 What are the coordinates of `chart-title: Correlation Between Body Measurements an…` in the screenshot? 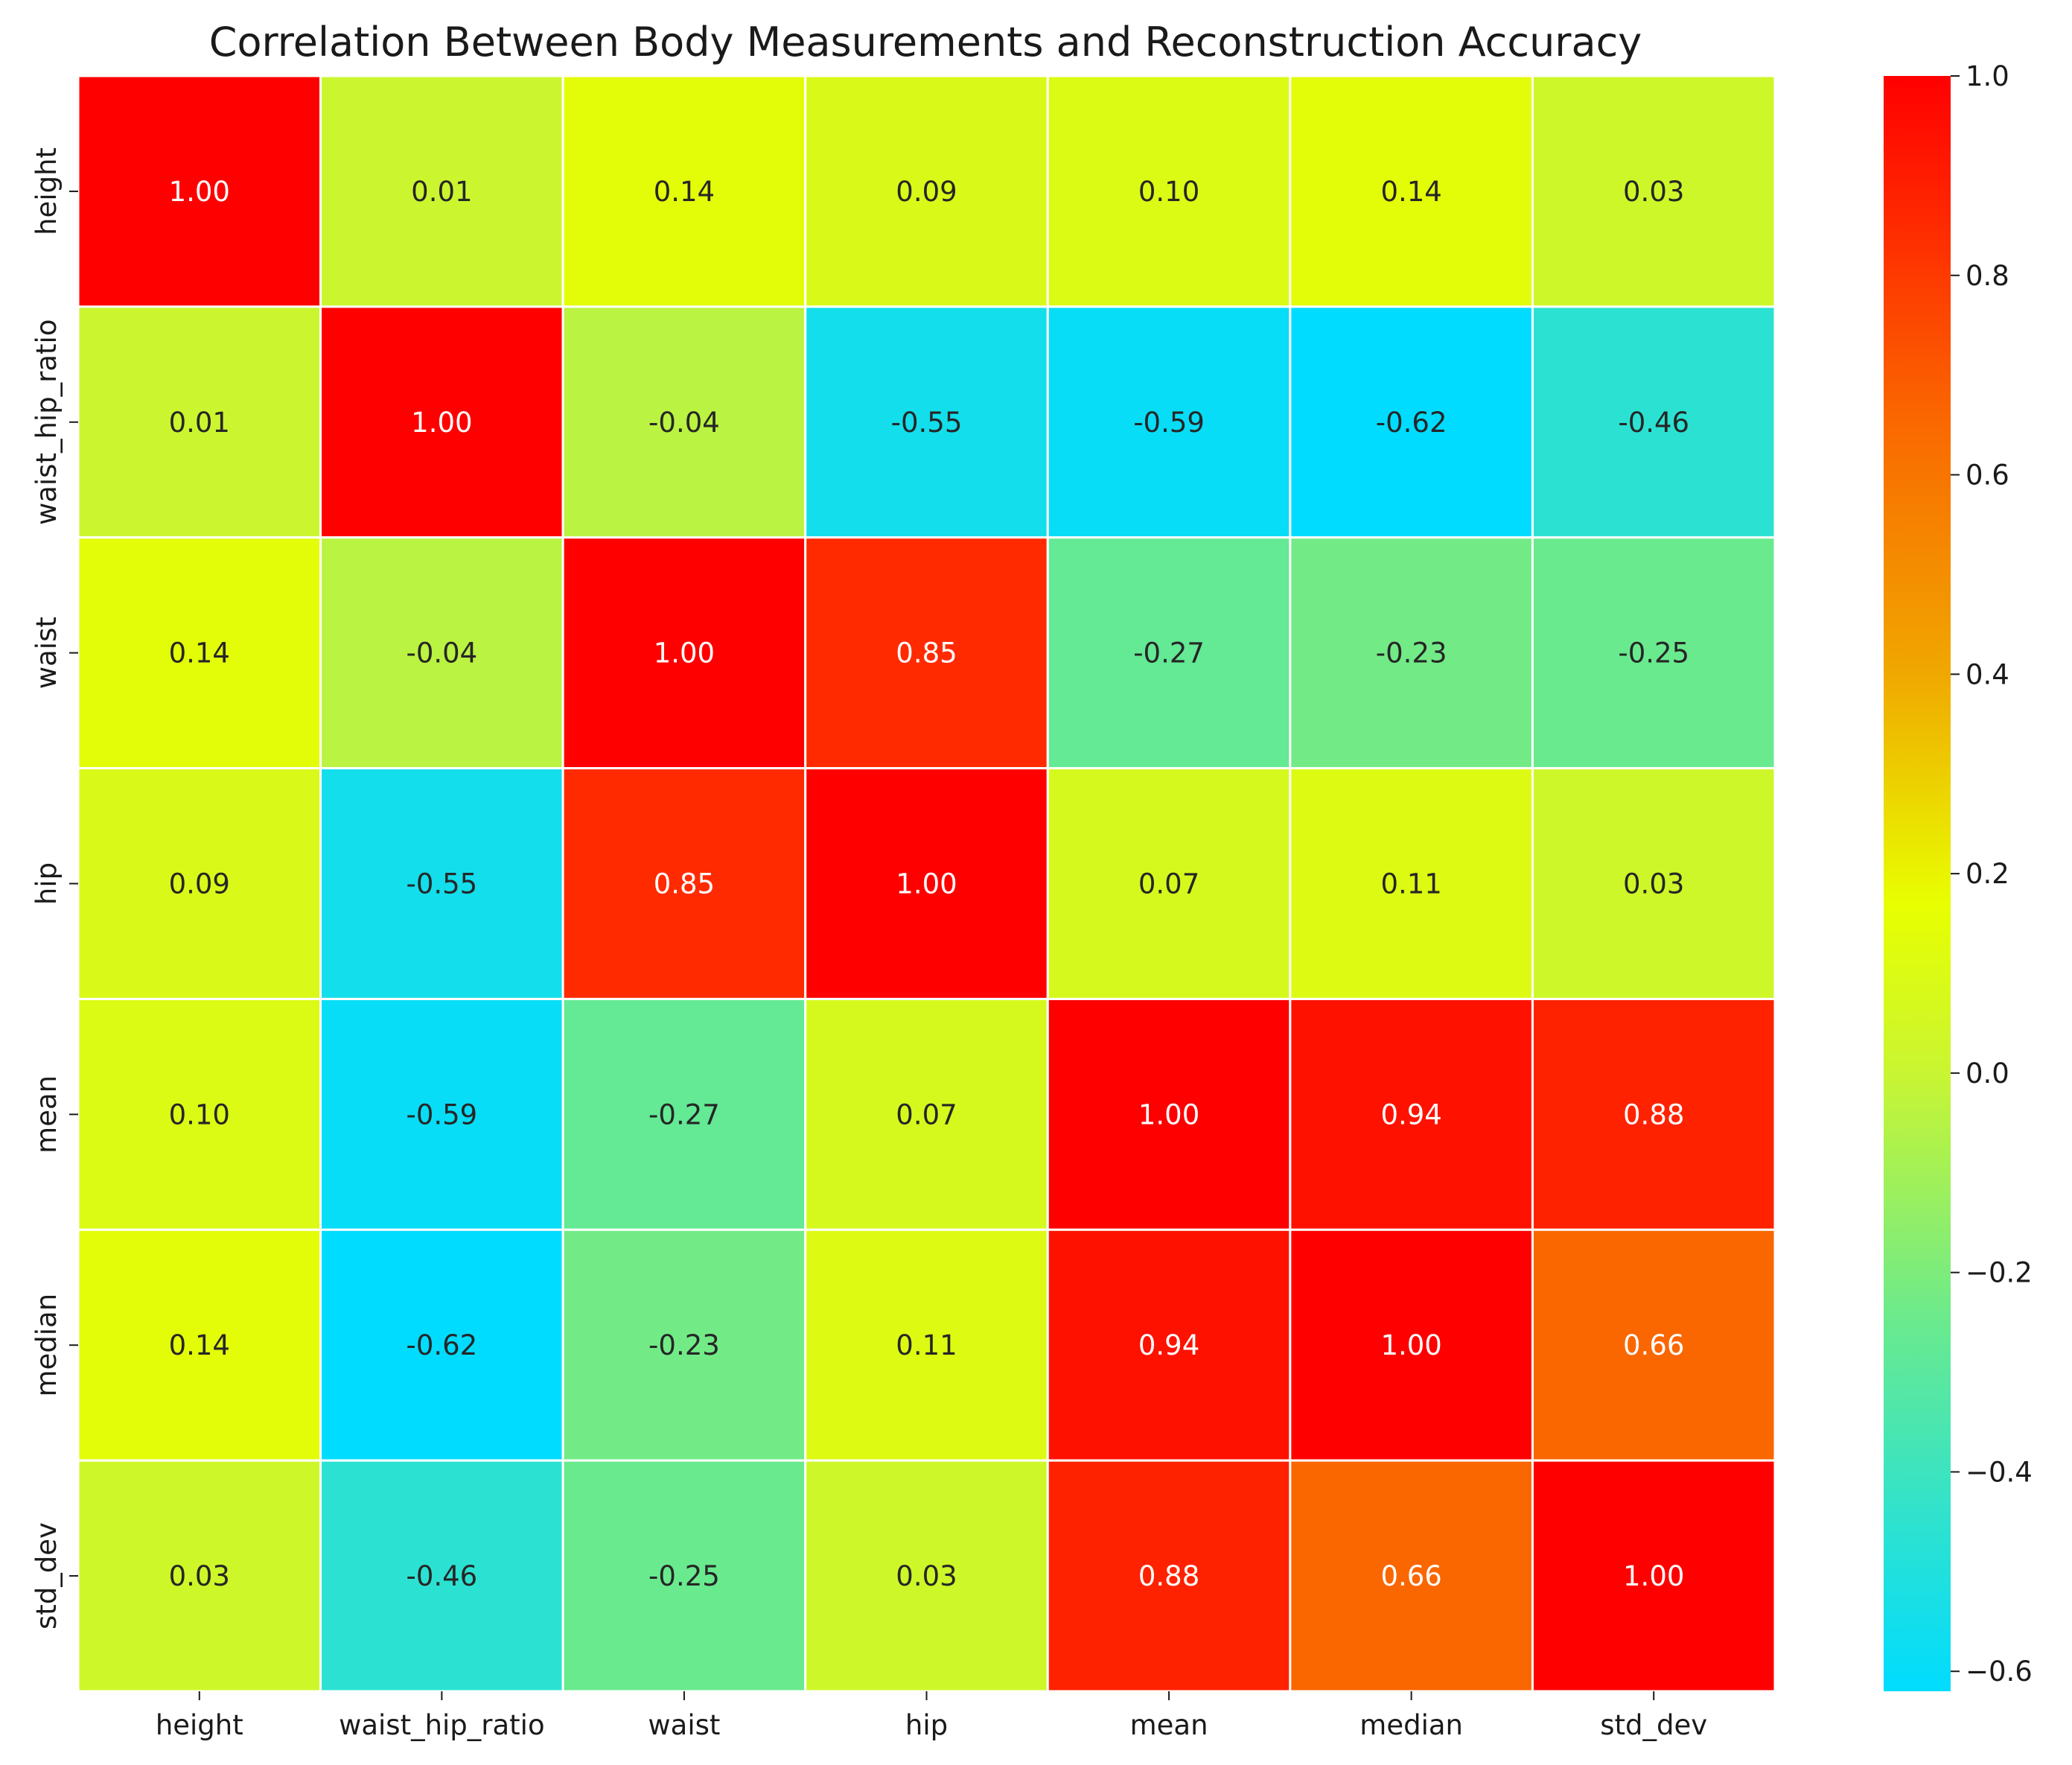 It's located at (925, 42).